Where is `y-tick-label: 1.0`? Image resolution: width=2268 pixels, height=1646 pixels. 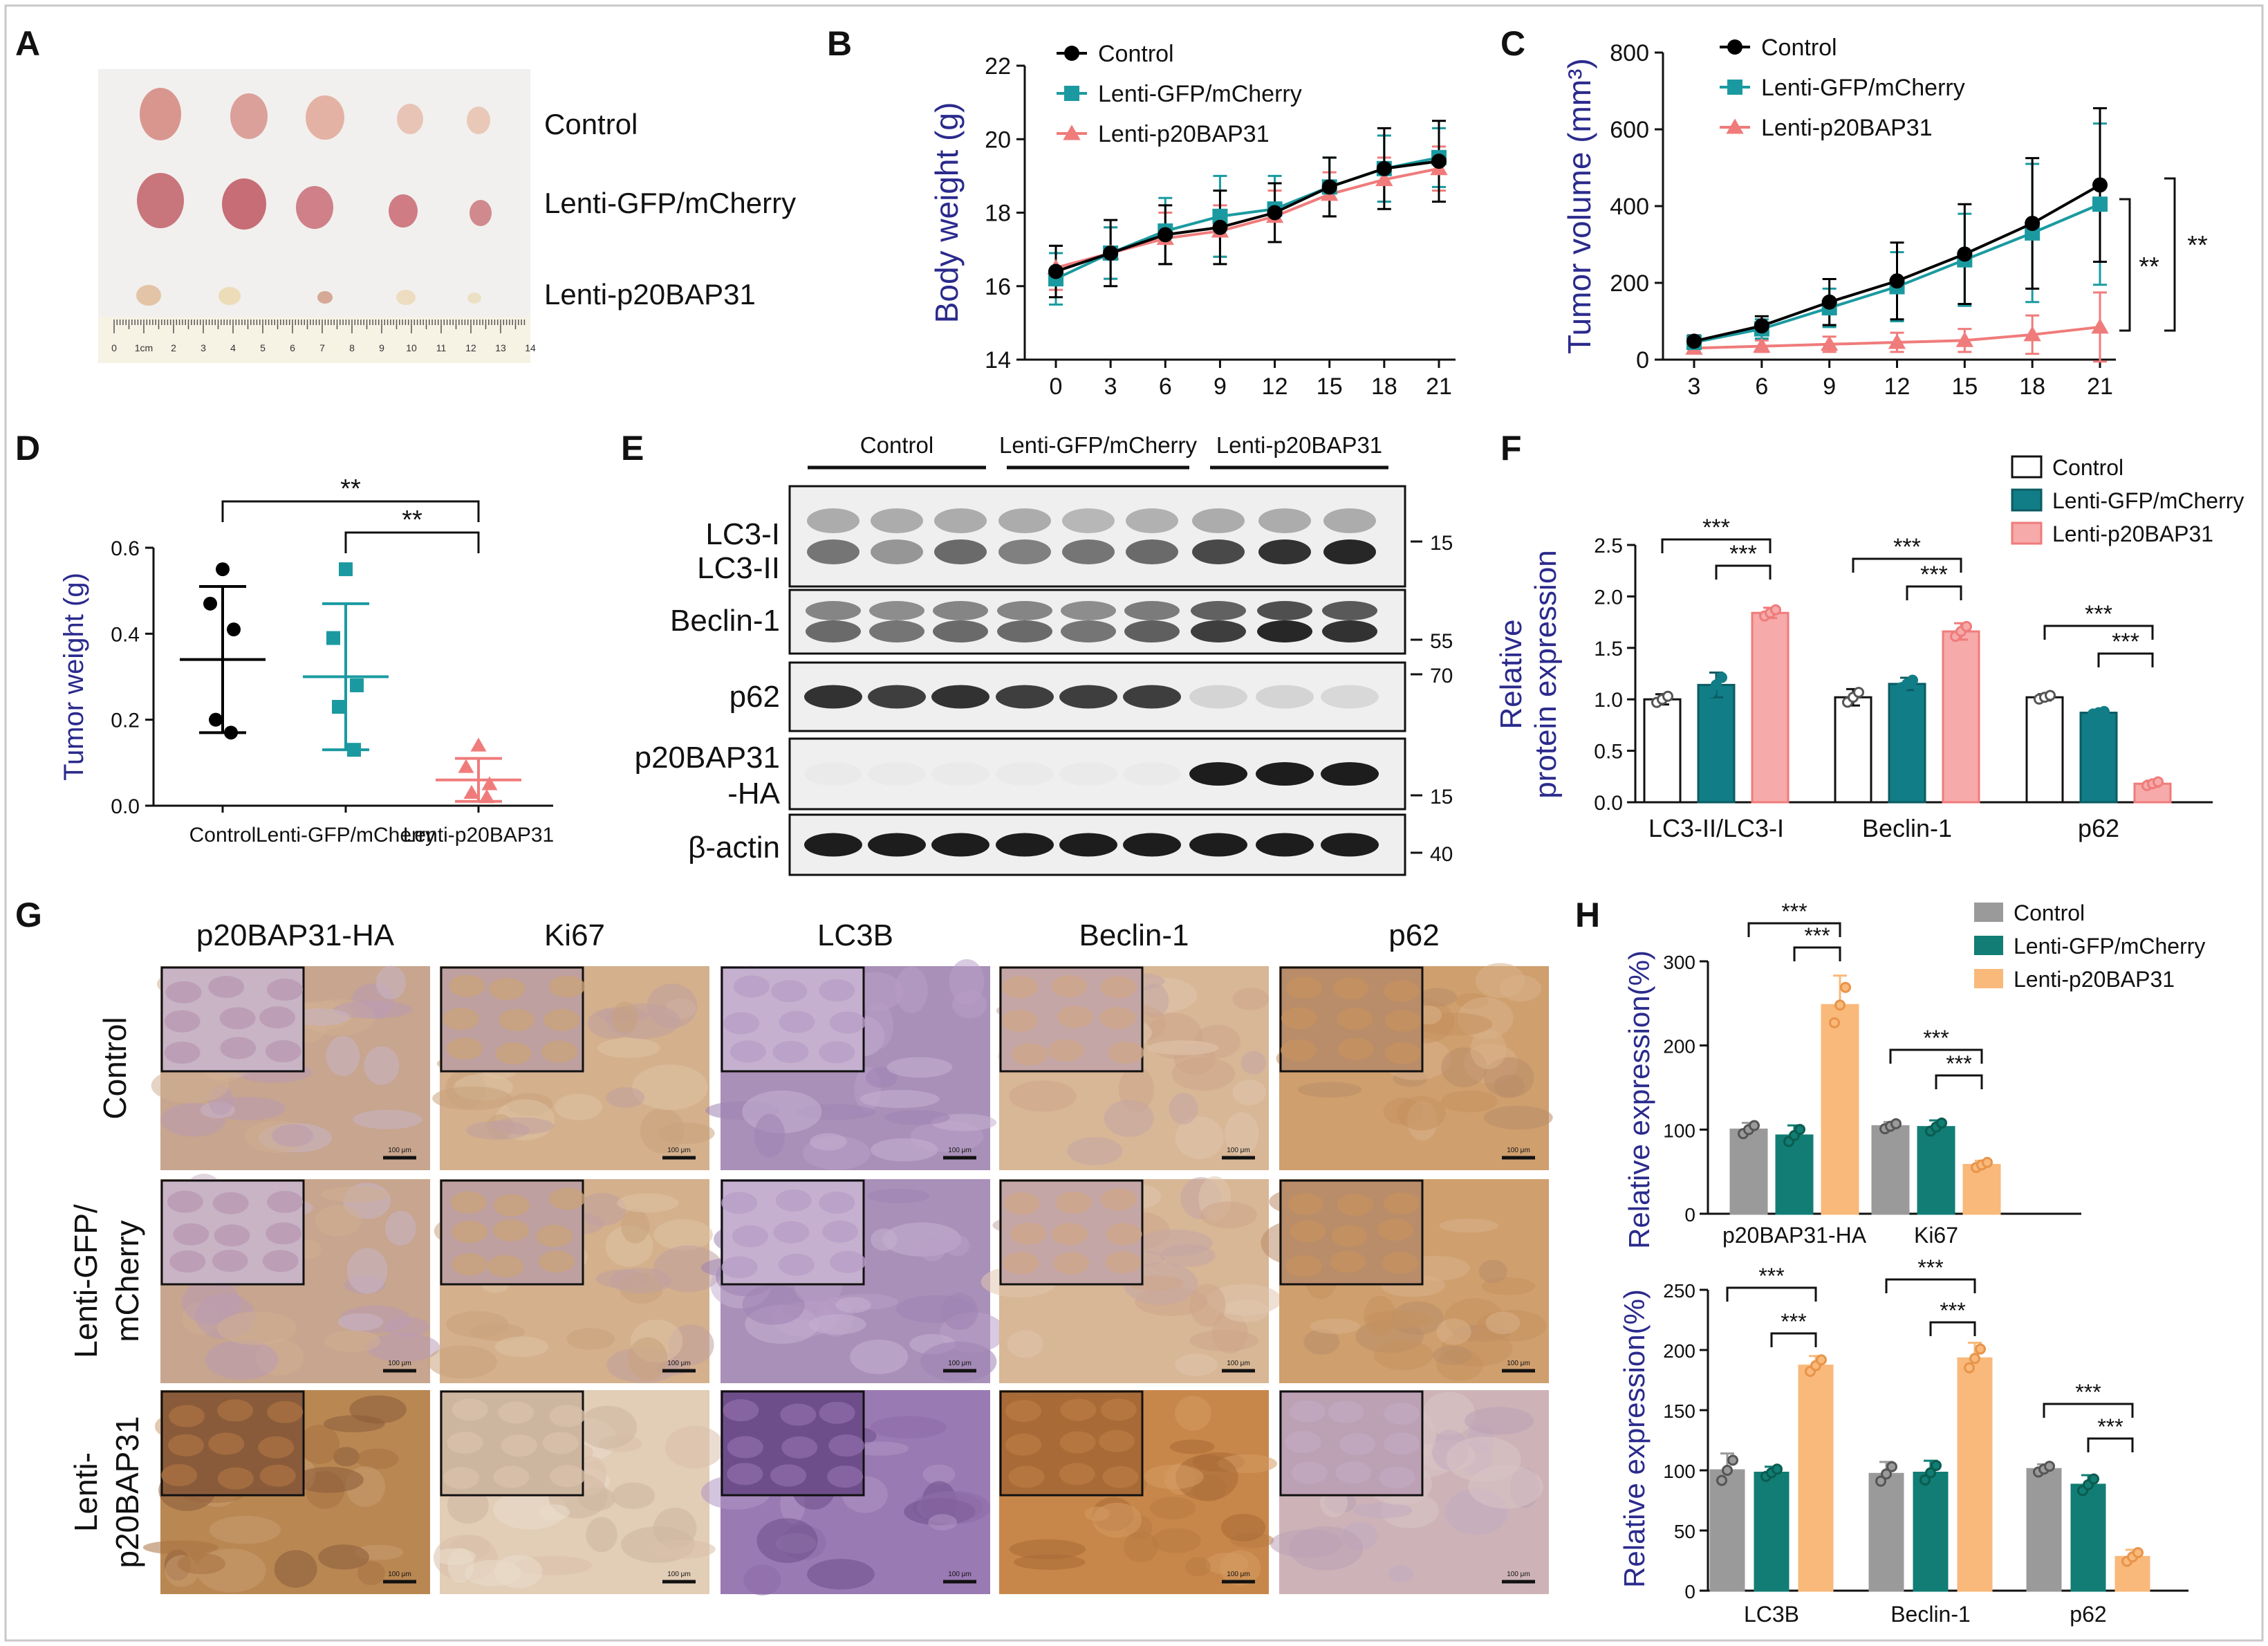
y-tick-label: 1.0 is located at coordinates (1608, 700).